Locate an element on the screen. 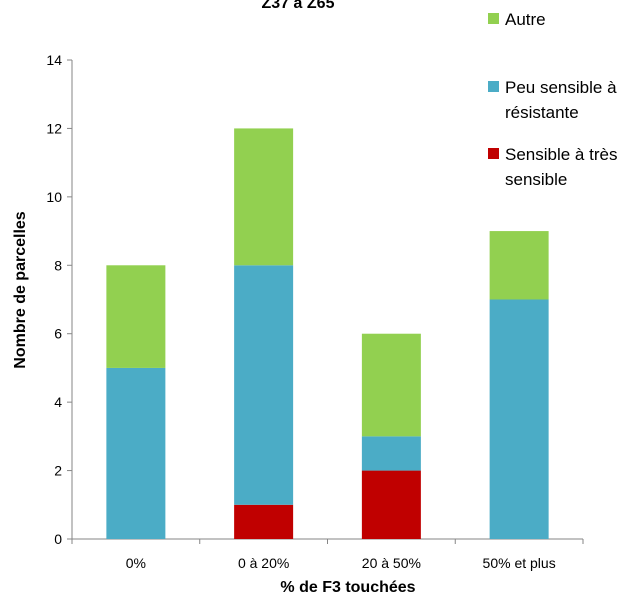 Image resolution: width=643 pixels, height=603 pixels. y-tick-label: 4 is located at coordinates (58, 402).